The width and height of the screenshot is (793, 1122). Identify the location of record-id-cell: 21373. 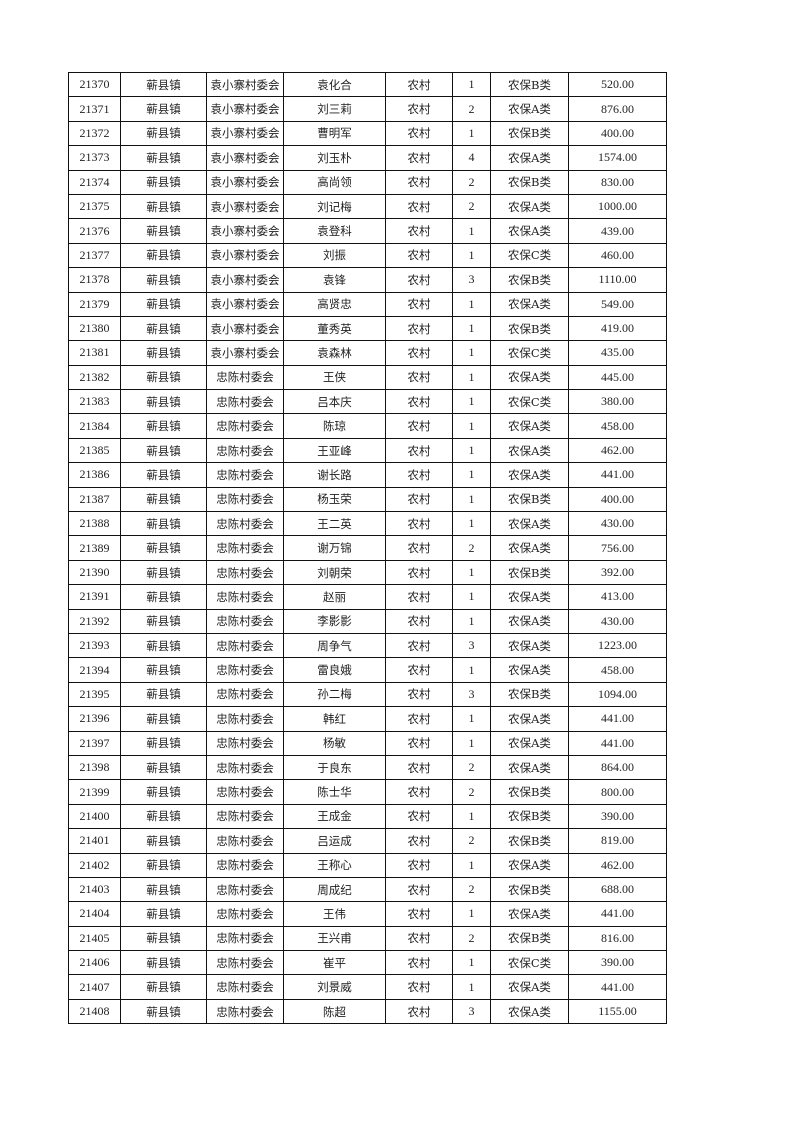
(94, 158).